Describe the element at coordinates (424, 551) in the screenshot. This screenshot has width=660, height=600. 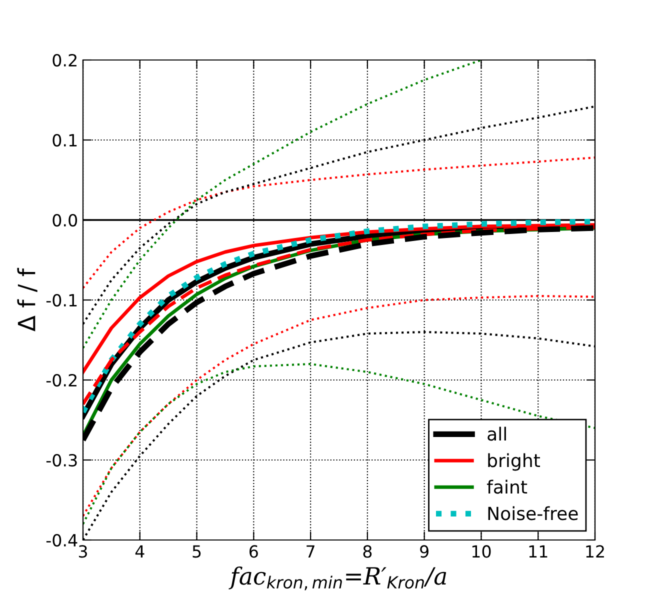
I see `x-tick-label: 9` at that location.